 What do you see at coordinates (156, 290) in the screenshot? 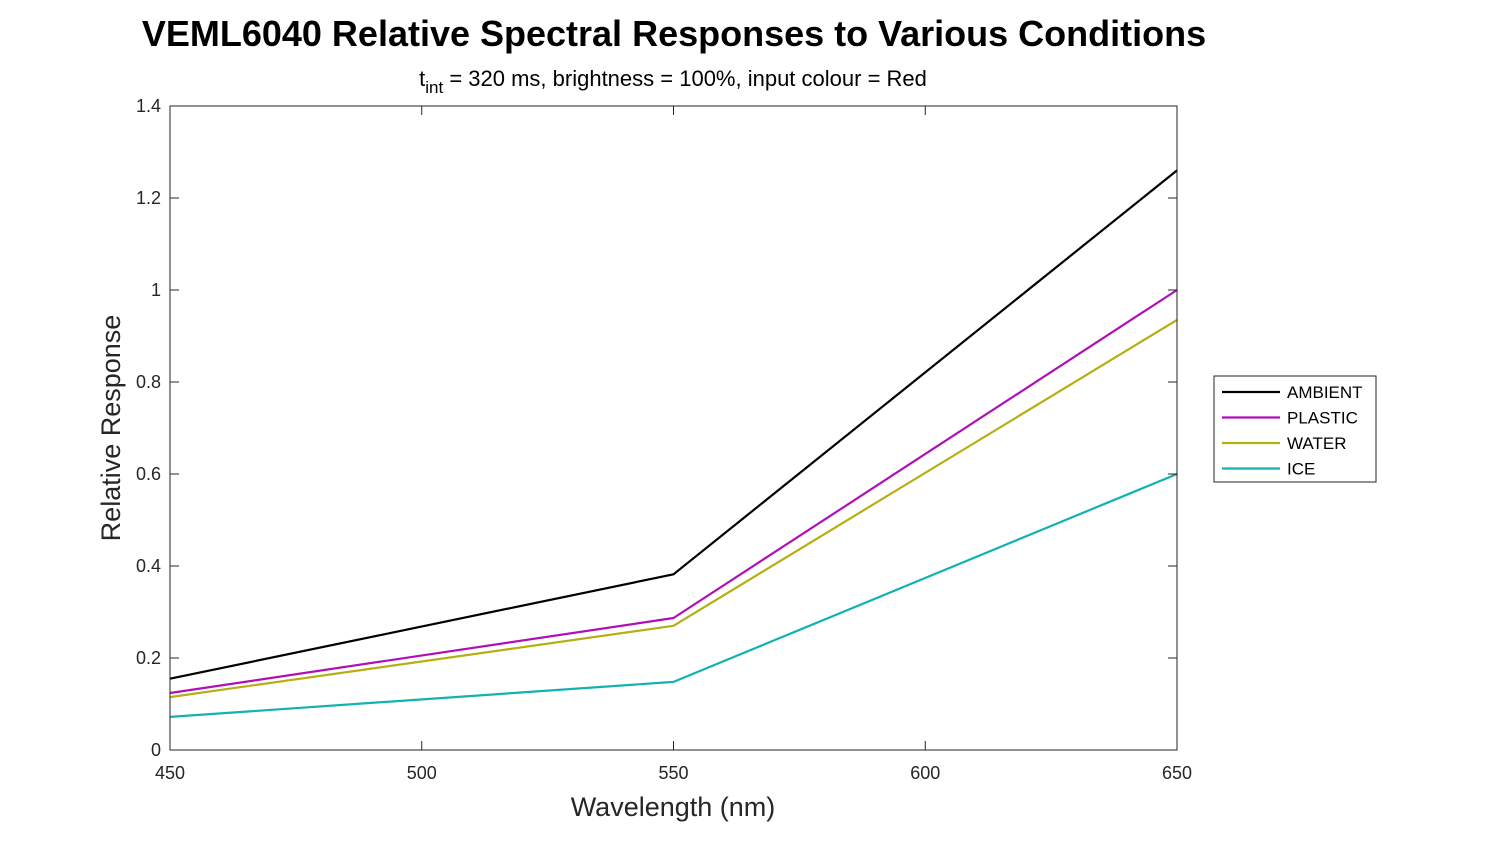
I see `y-tick-label: 1` at bounding box center [156, 290].